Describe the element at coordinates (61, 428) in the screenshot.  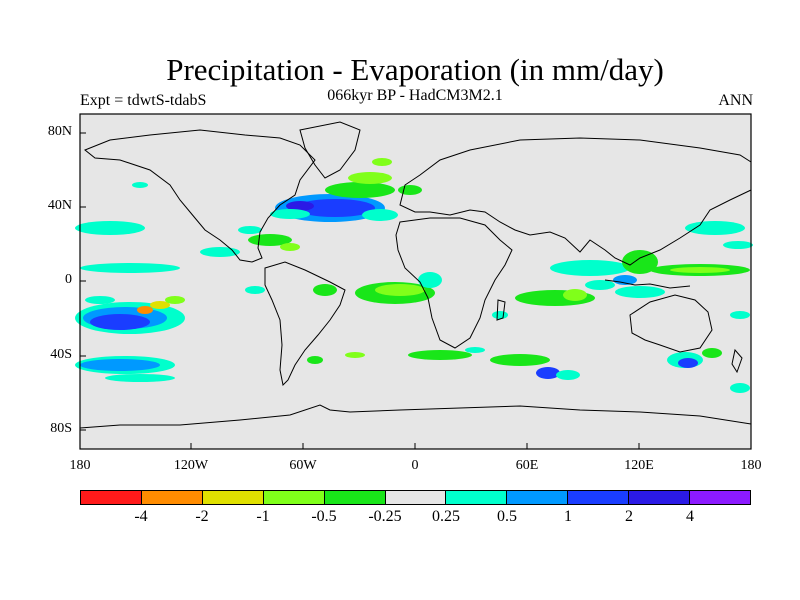
I see `y-tick-label: 80S` at that location.